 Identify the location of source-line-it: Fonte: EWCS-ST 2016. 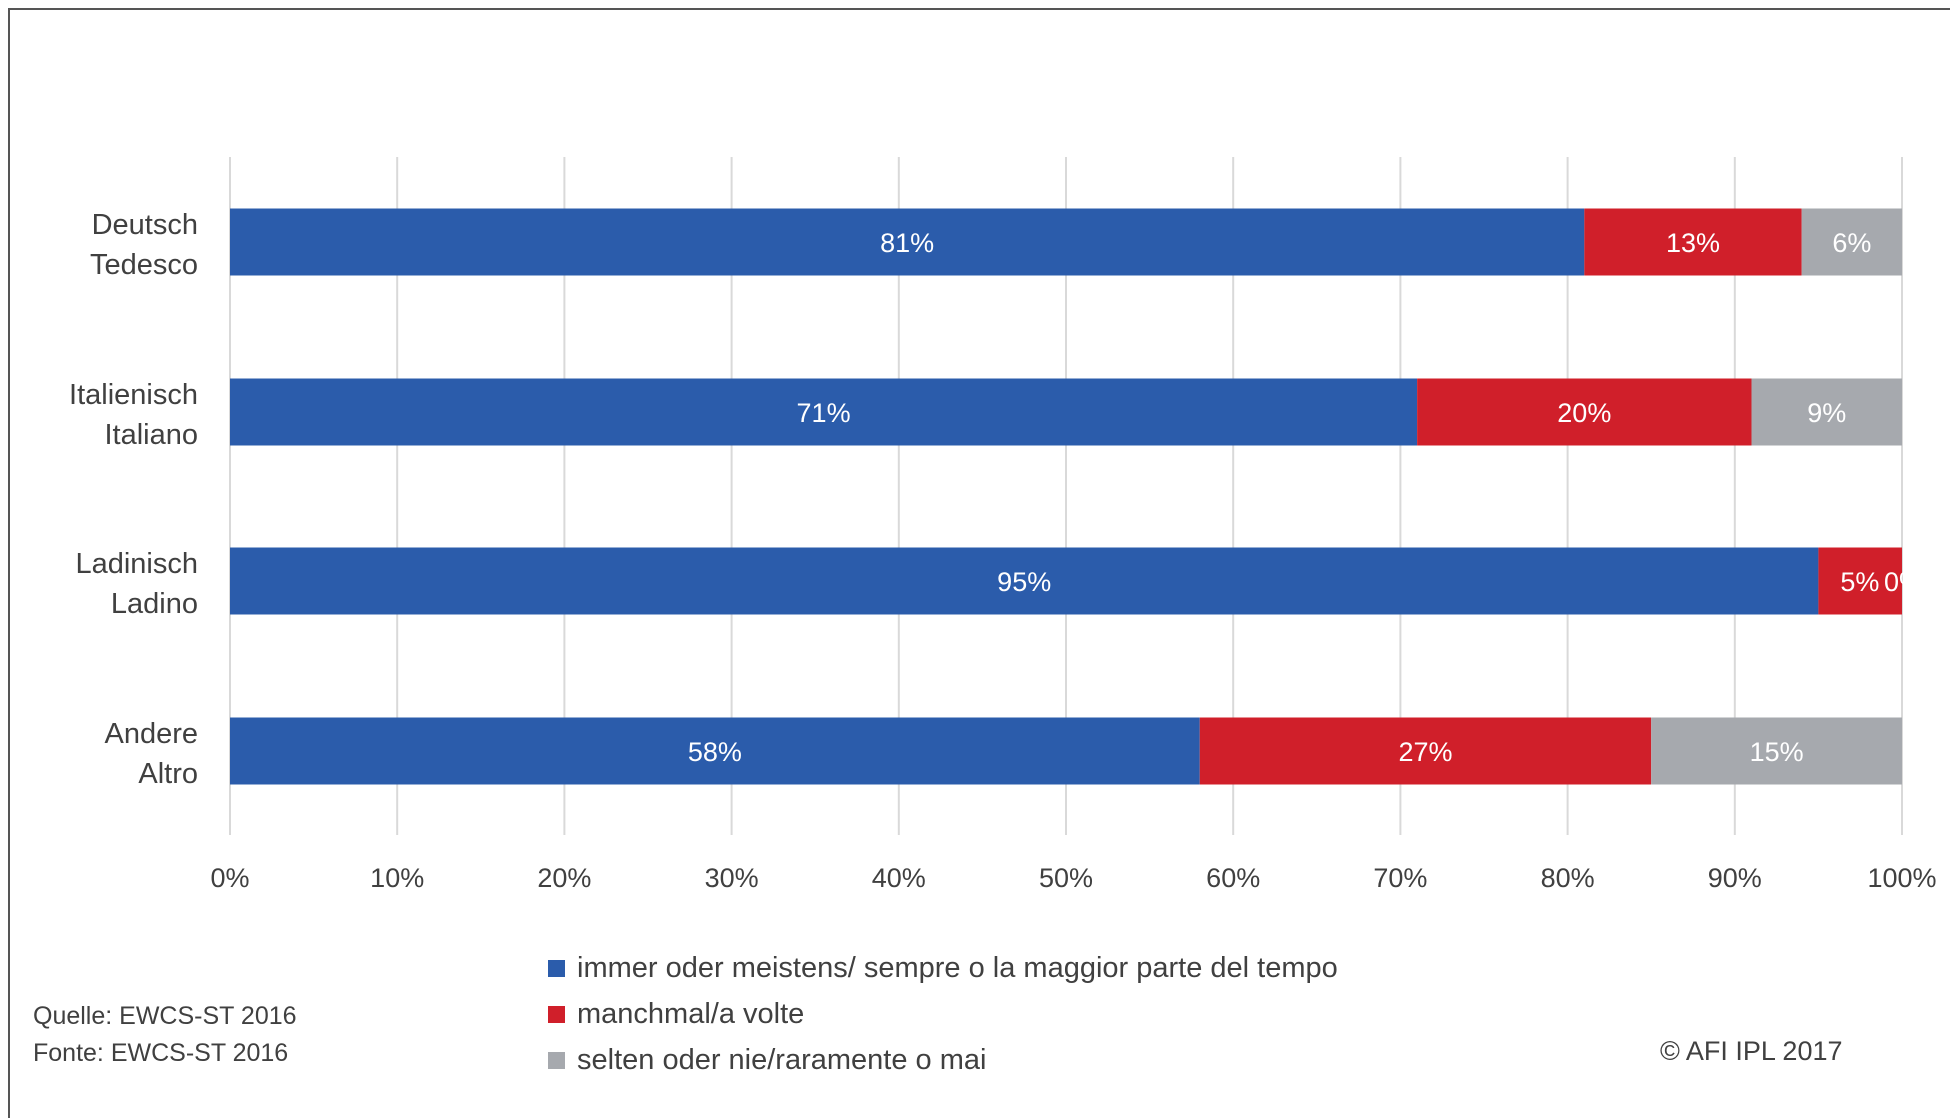
(161, 1053).